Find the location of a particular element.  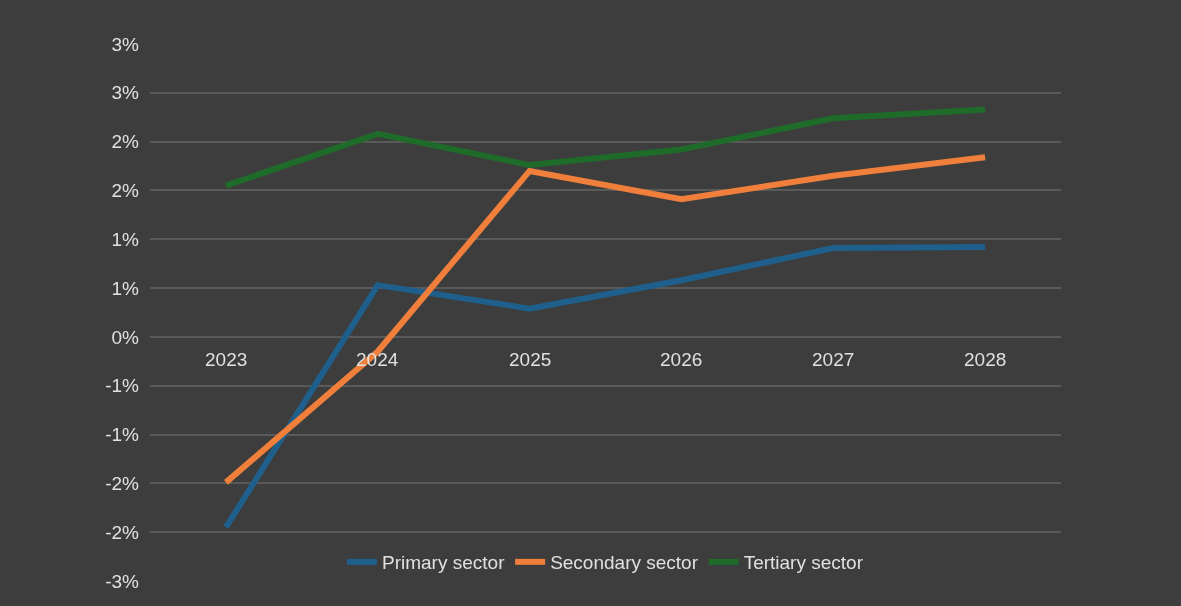

x-tick-label: 2027 is located at coordinates (833, 359).